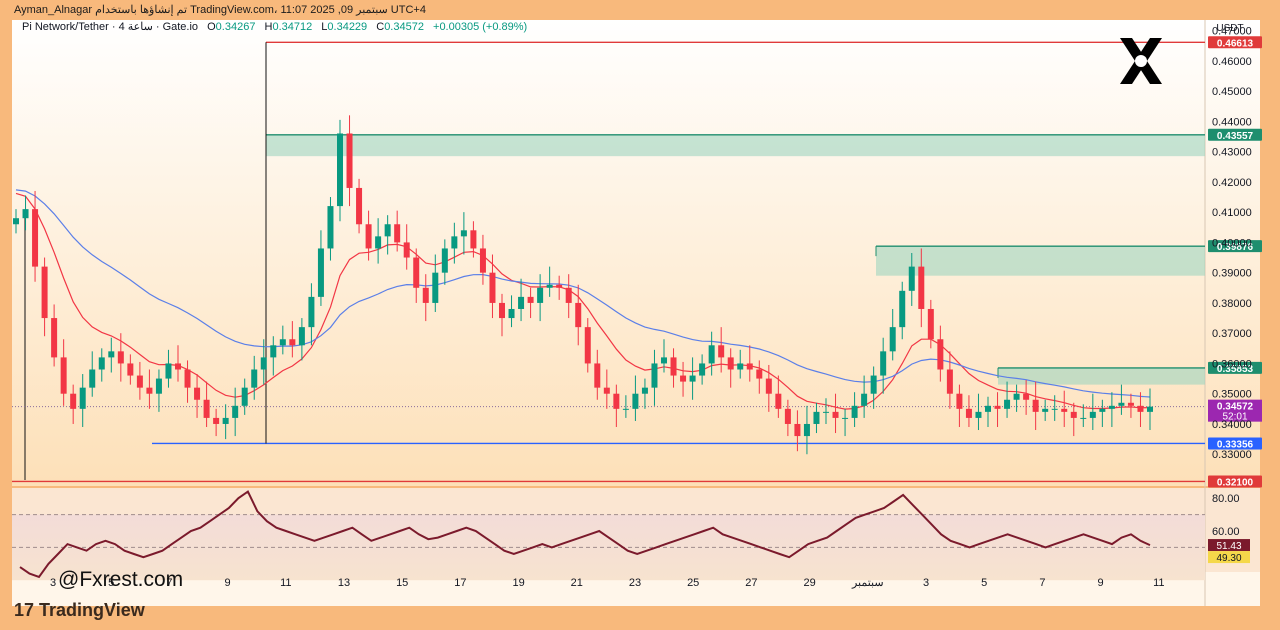  What do you see at coordinates (693, 583) in the screenshot?
I see `time-tick-label: 25` at bounding box center [693, 583].